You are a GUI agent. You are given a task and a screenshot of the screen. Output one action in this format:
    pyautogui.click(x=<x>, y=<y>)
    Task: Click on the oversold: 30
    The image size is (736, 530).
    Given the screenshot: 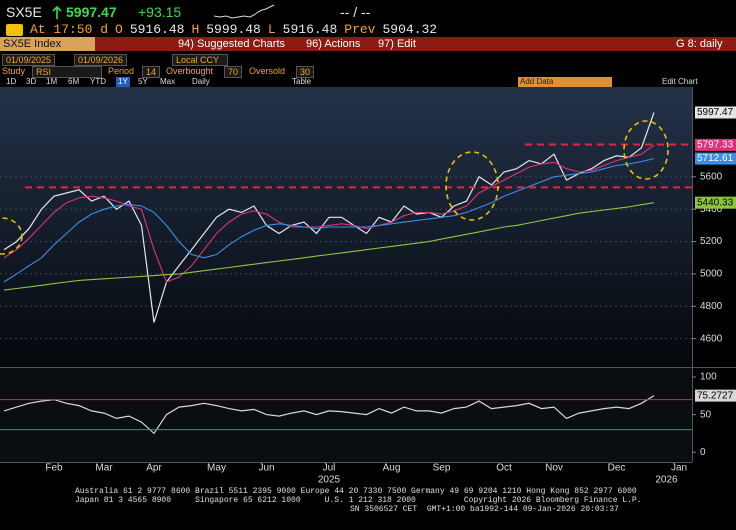 What is the action you would take?
    pyautogui.click(x=305, y=72)
    